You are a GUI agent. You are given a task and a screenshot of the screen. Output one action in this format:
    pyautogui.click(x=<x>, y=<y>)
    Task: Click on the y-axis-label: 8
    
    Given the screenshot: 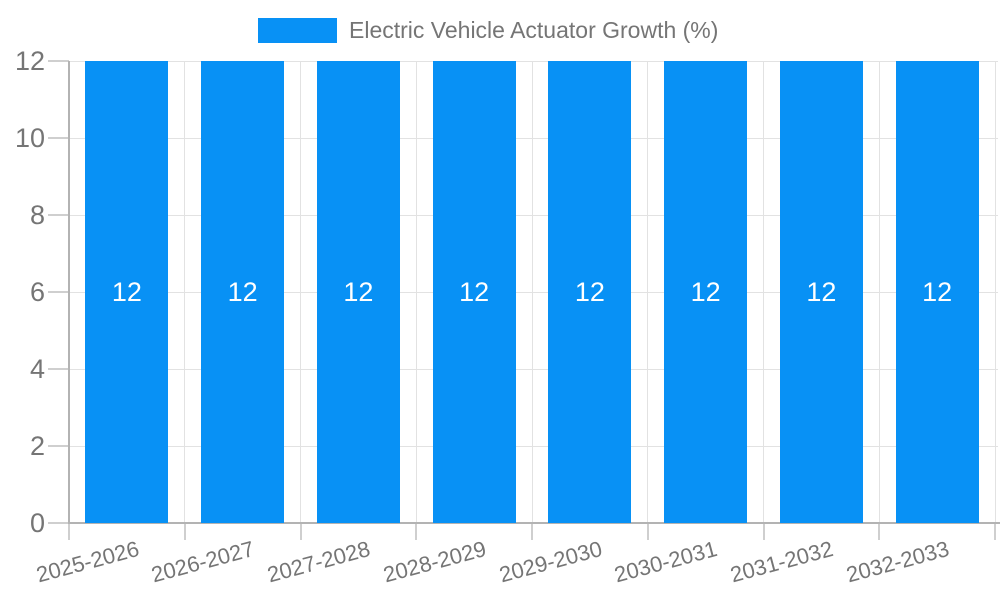 What is the action you would take?
    pyautogui.click(x=37, y=215)
    